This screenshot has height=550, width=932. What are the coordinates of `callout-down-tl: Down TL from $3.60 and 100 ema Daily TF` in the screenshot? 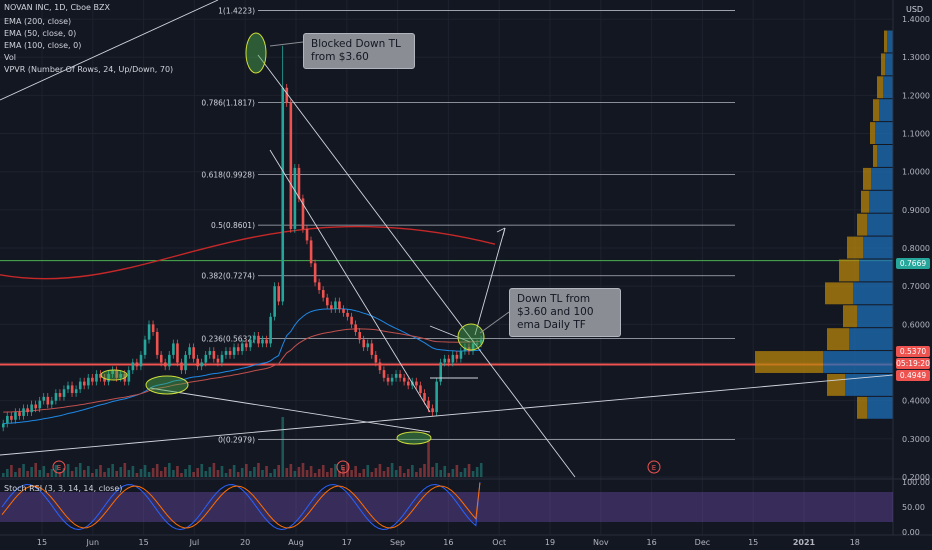 It's located at (565, 312).